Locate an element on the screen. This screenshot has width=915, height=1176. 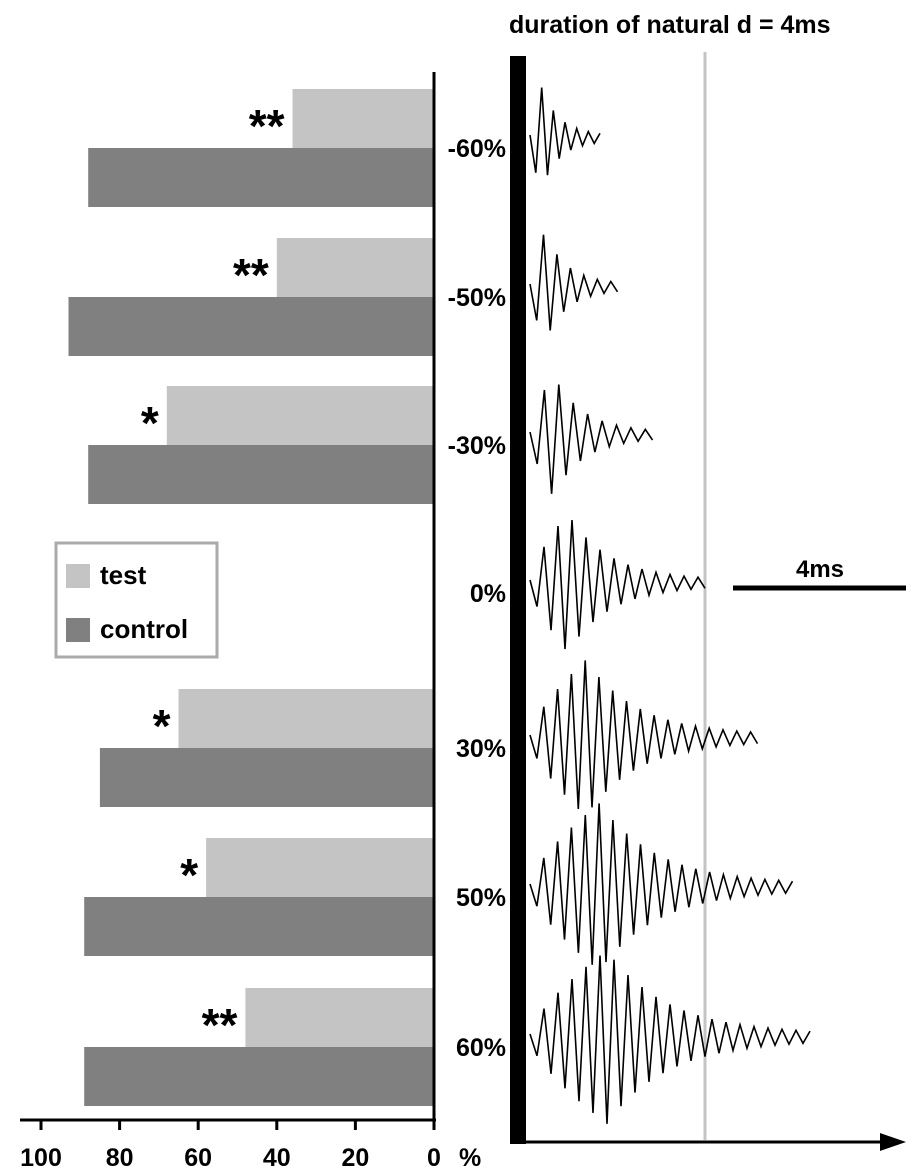
waveform-title: duration of natural d = 4ms is located at coordinates (670, 25).